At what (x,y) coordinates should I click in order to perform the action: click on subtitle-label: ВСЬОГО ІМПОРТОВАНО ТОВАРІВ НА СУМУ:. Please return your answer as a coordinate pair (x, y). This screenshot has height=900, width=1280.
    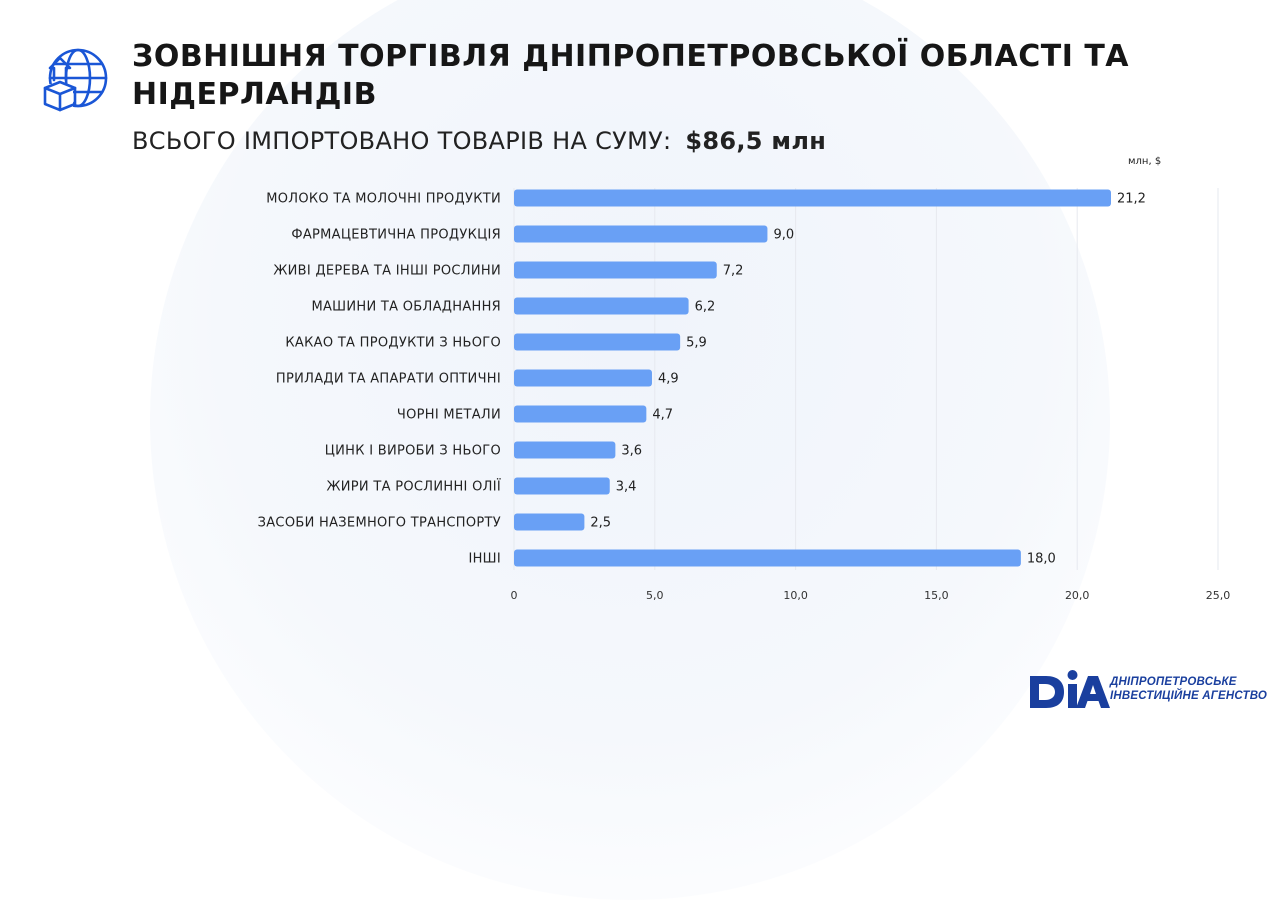
    Looking at the image, I should click on (402, 141).